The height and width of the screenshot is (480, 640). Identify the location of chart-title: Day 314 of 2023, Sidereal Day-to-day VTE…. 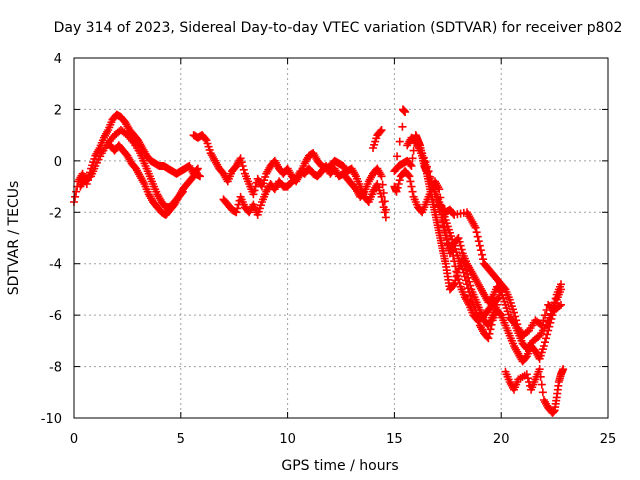
(338, 28).